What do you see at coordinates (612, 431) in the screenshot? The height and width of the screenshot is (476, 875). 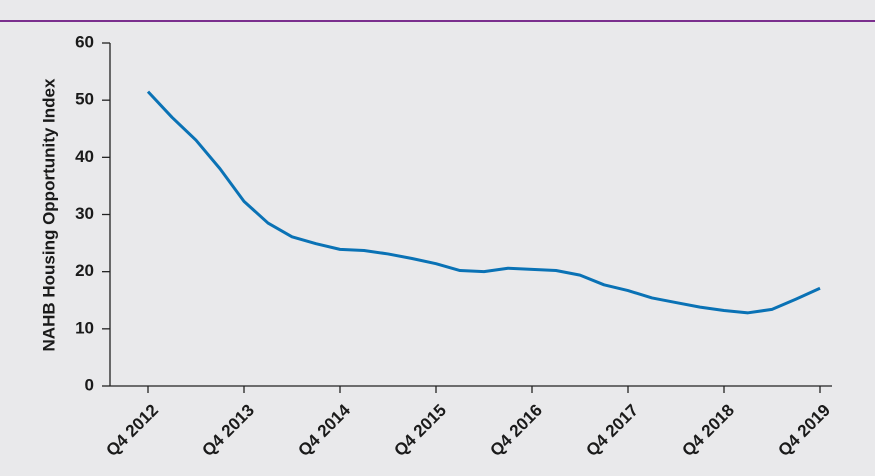 I see `x-tick-label: Q4 2017` at bounding box center [612, 431].